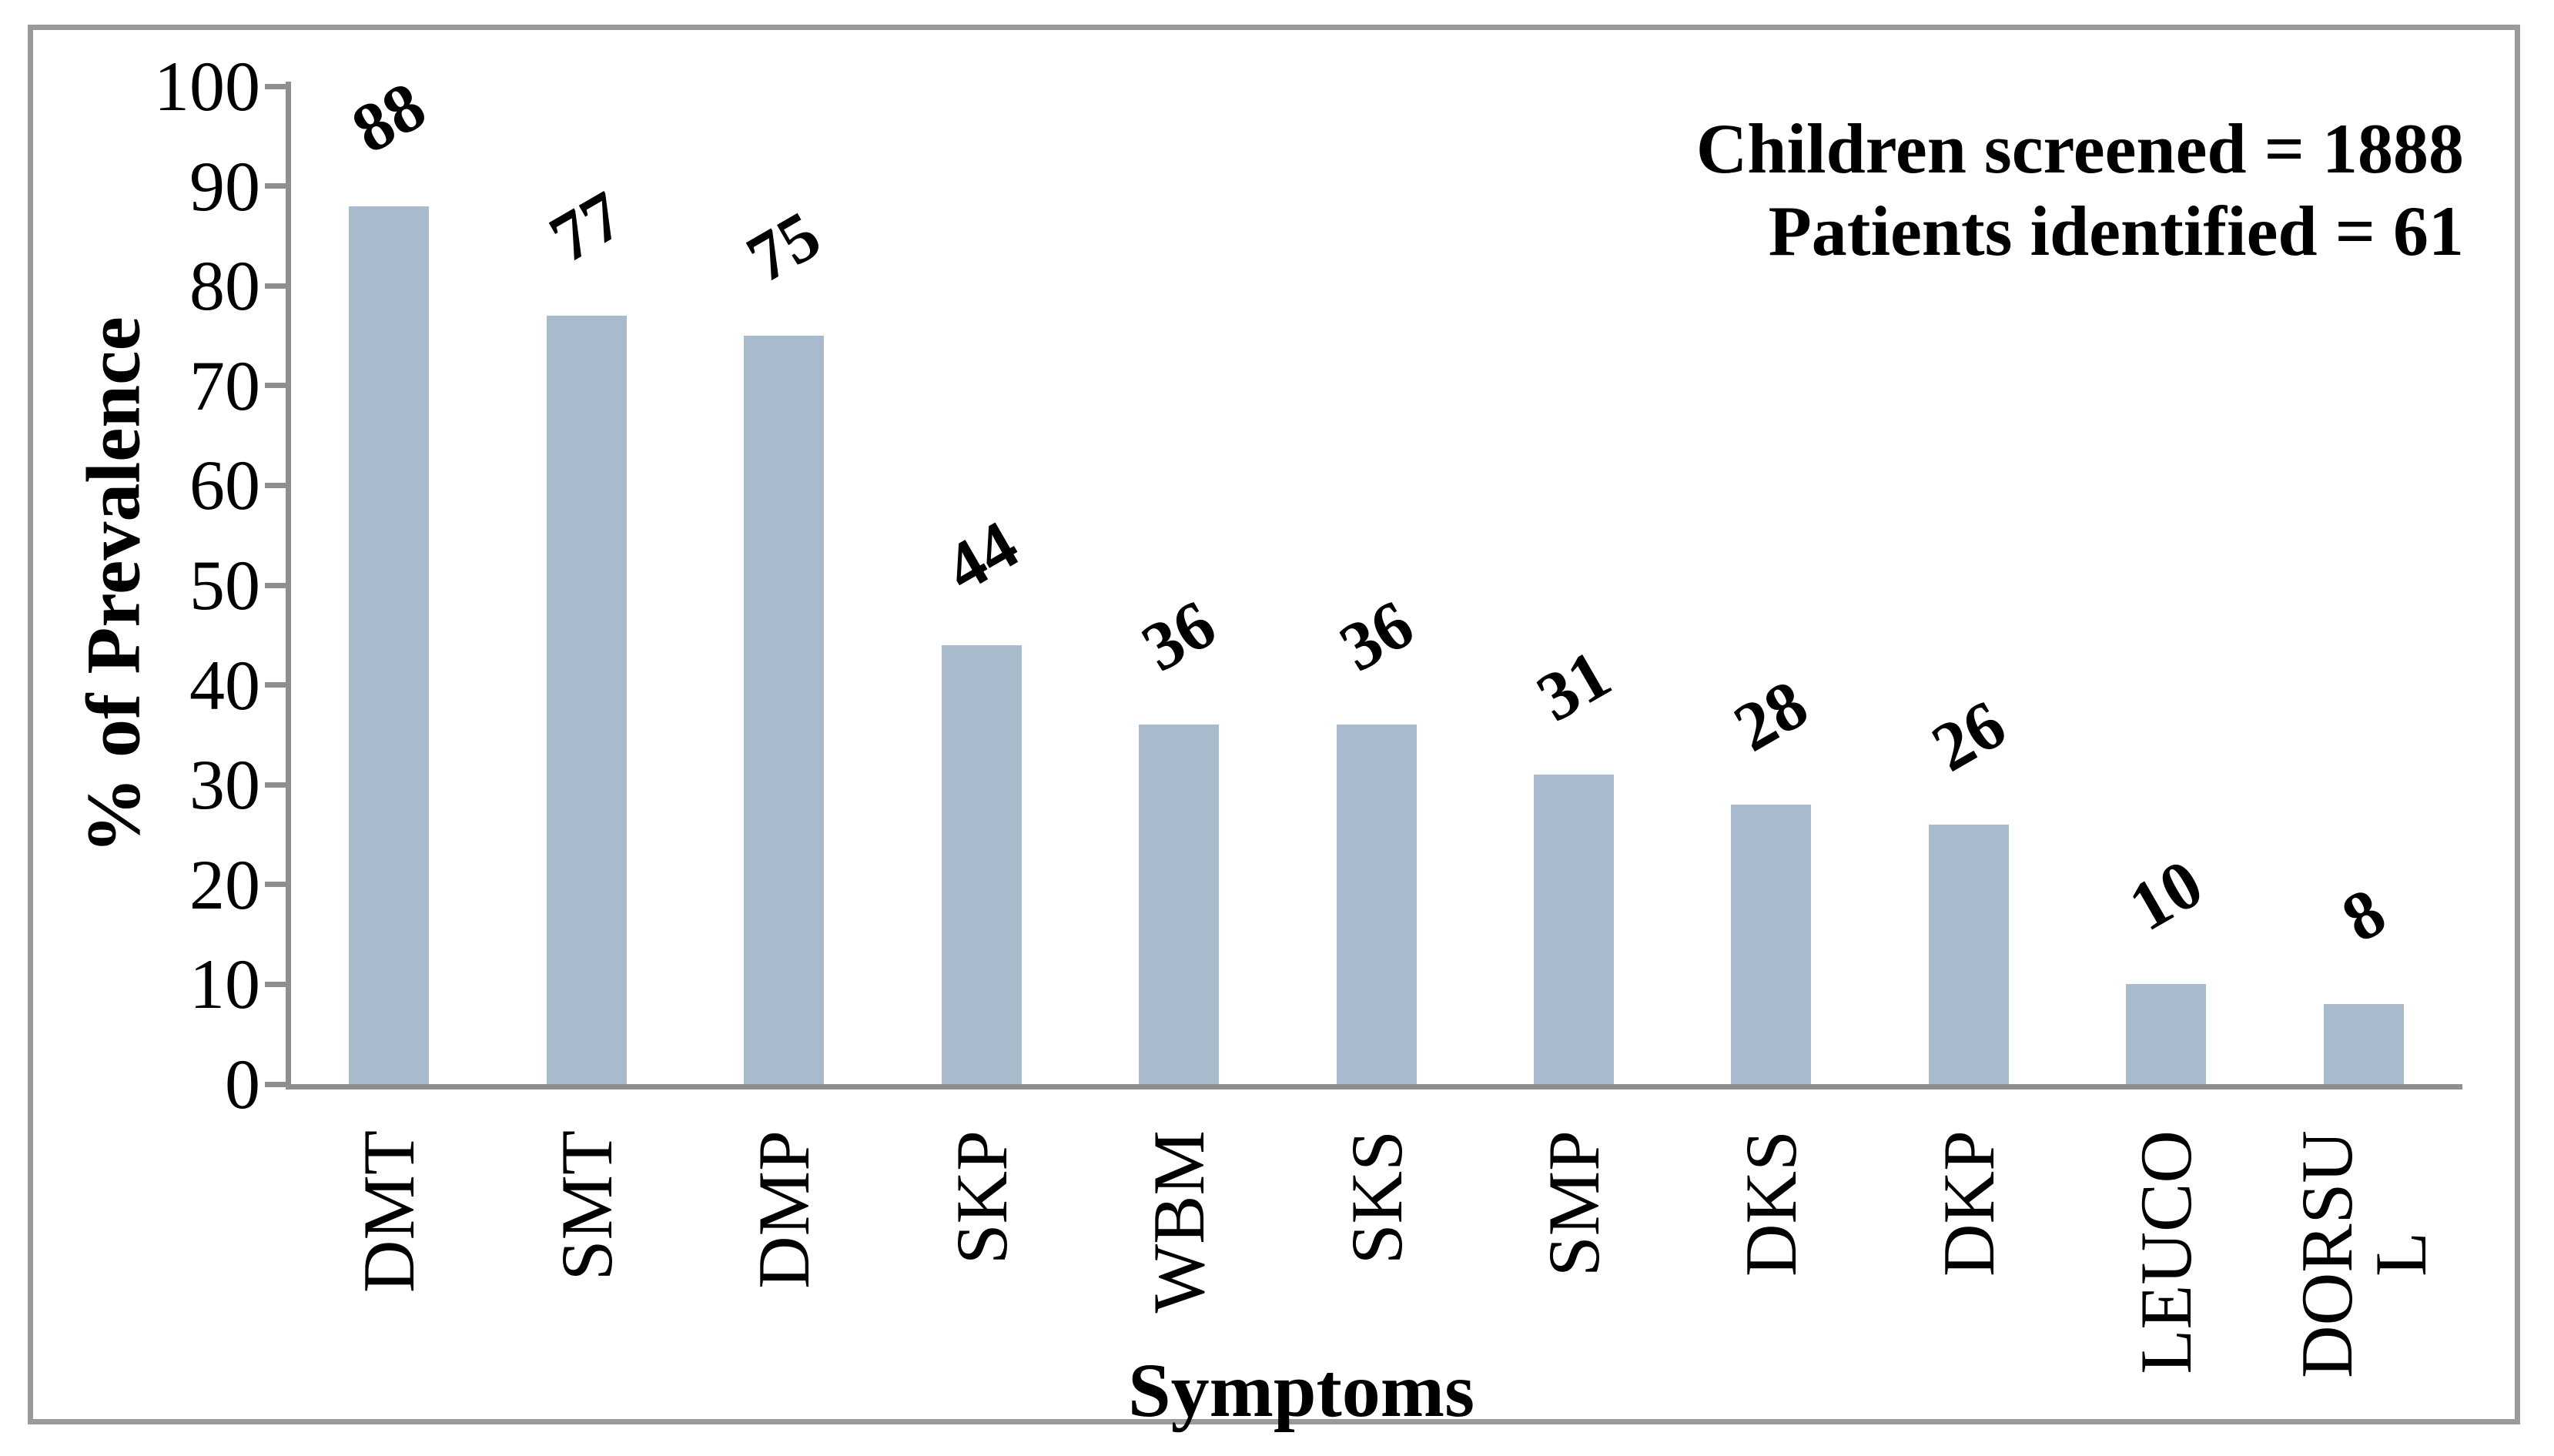 The width and height of the screenshot is (2554, 1456). Describe the element at coordinates (224, 386) in the screenshot. I see `y-tick-label: 70` at that location.